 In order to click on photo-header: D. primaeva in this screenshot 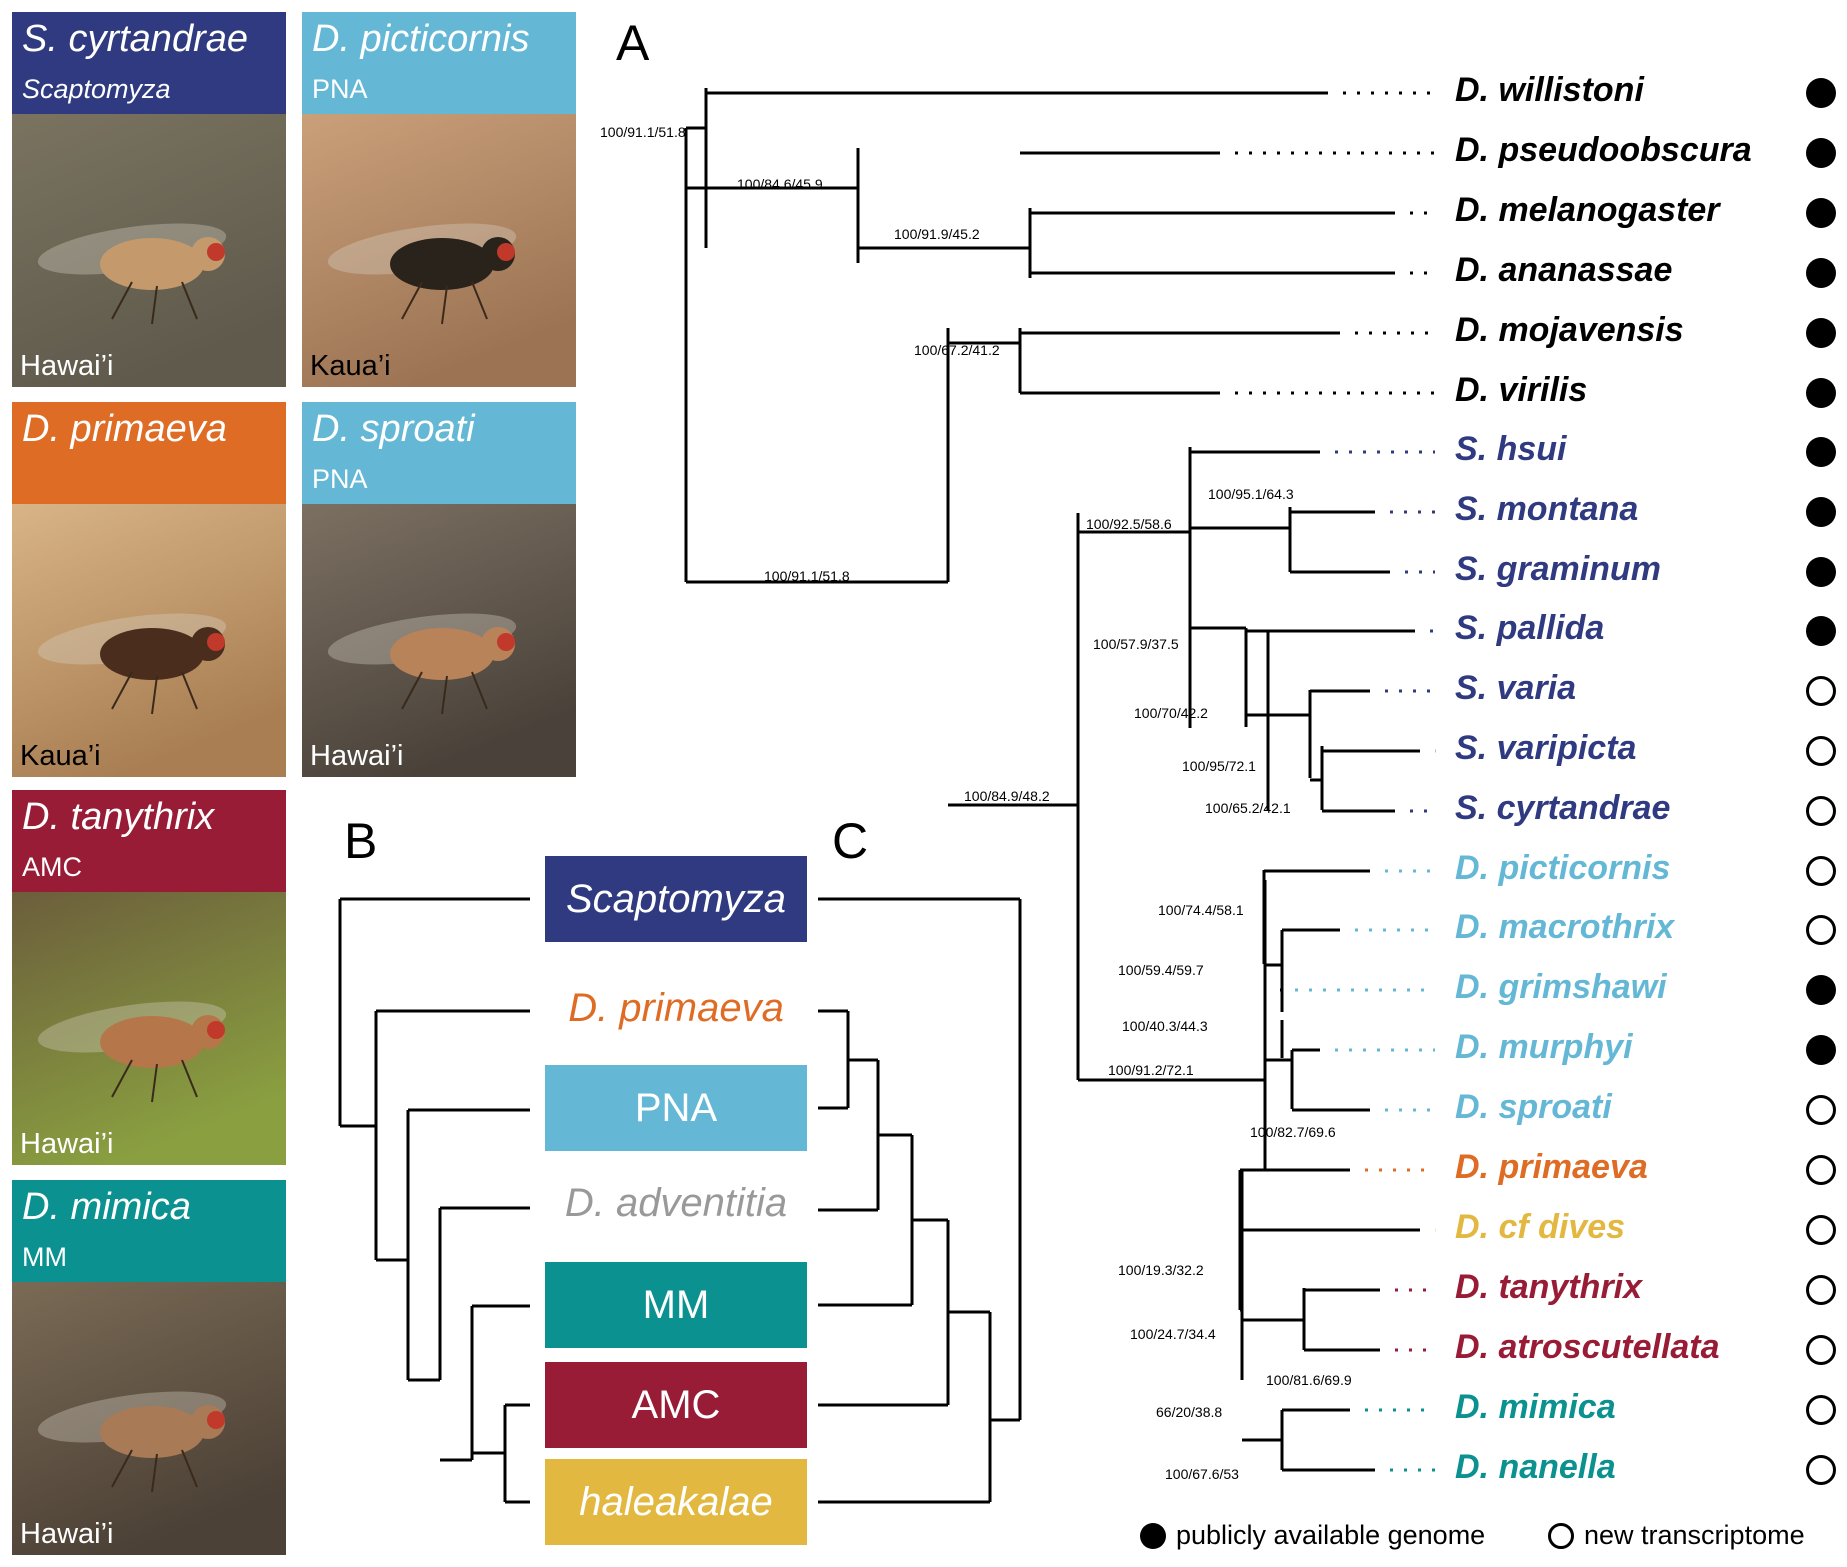, I will do `click(149, 453)`.